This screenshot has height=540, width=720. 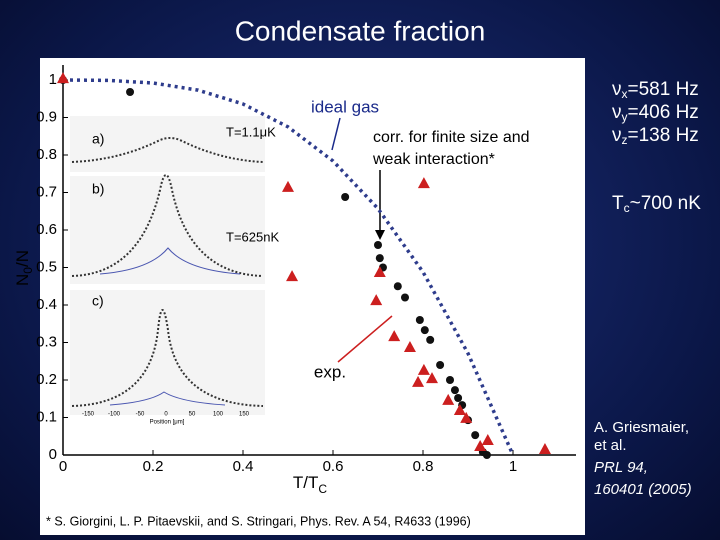 I want to click on y-tick-label: 0.9, so click(x=46, y=116).